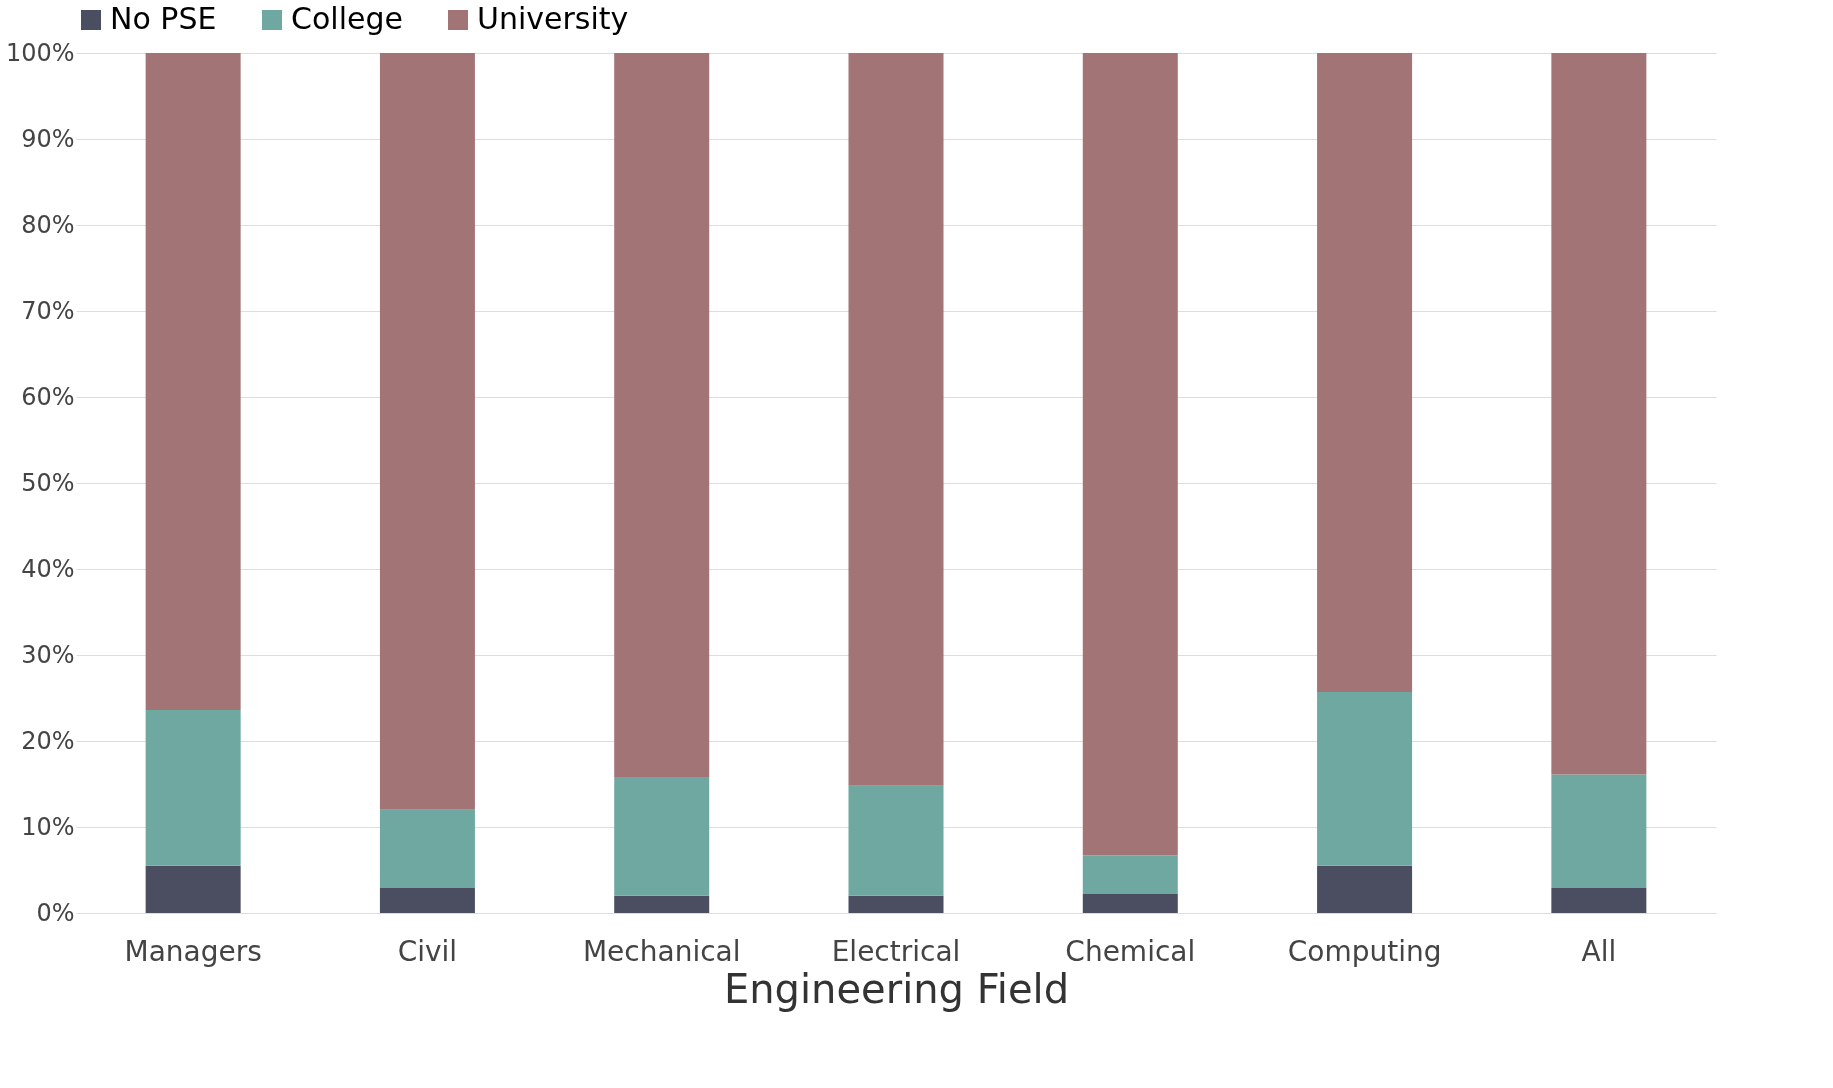  Describe the element at coordinates (347, 18) in the screenshot. I see `legend-label: College` at that location.